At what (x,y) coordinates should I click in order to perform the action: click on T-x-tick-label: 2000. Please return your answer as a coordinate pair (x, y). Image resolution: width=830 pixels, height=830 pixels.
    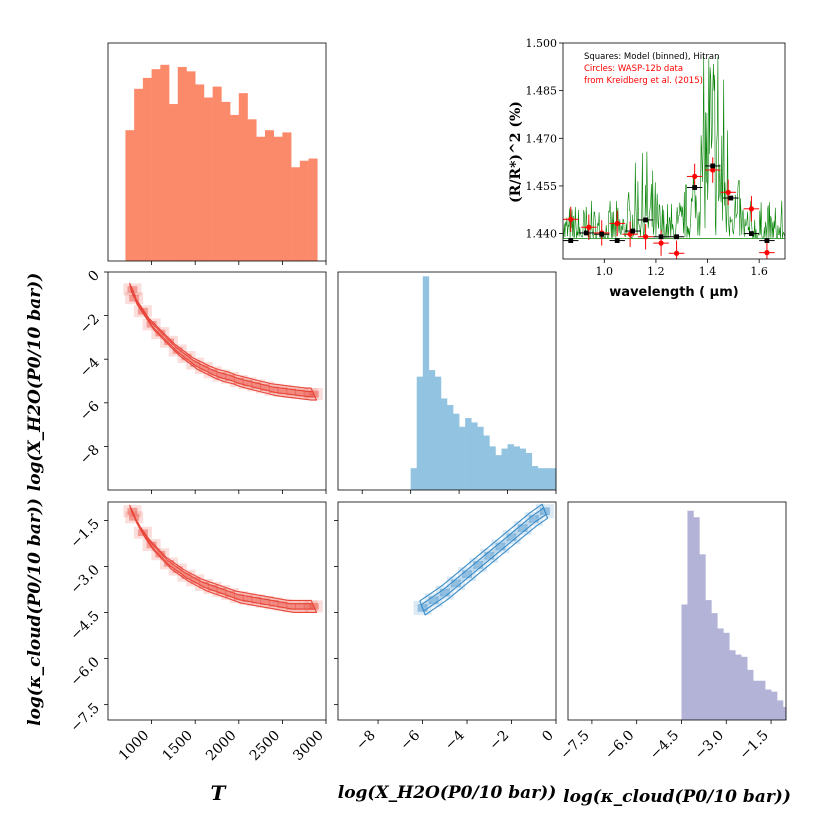
    Looking at the image, I should click on (221, 746).